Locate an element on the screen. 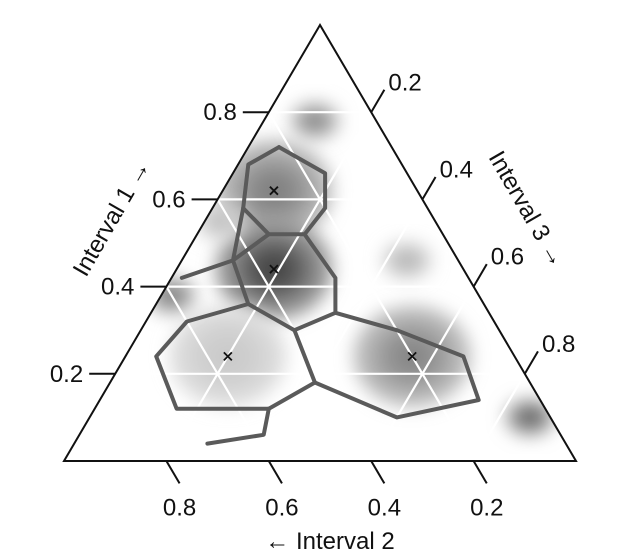 The width and height of the screenshot is (634, 556). tick-label-interval2: 0.8 is located at coordinates (179, 507).